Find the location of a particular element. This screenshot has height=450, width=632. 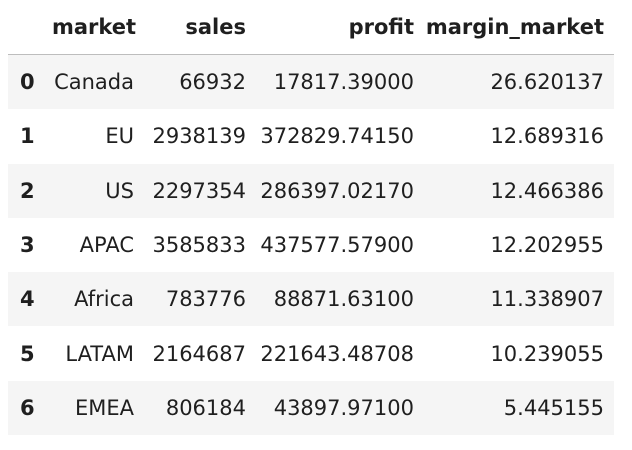

column-header-profit: profit is located at coordinates (340, 27).